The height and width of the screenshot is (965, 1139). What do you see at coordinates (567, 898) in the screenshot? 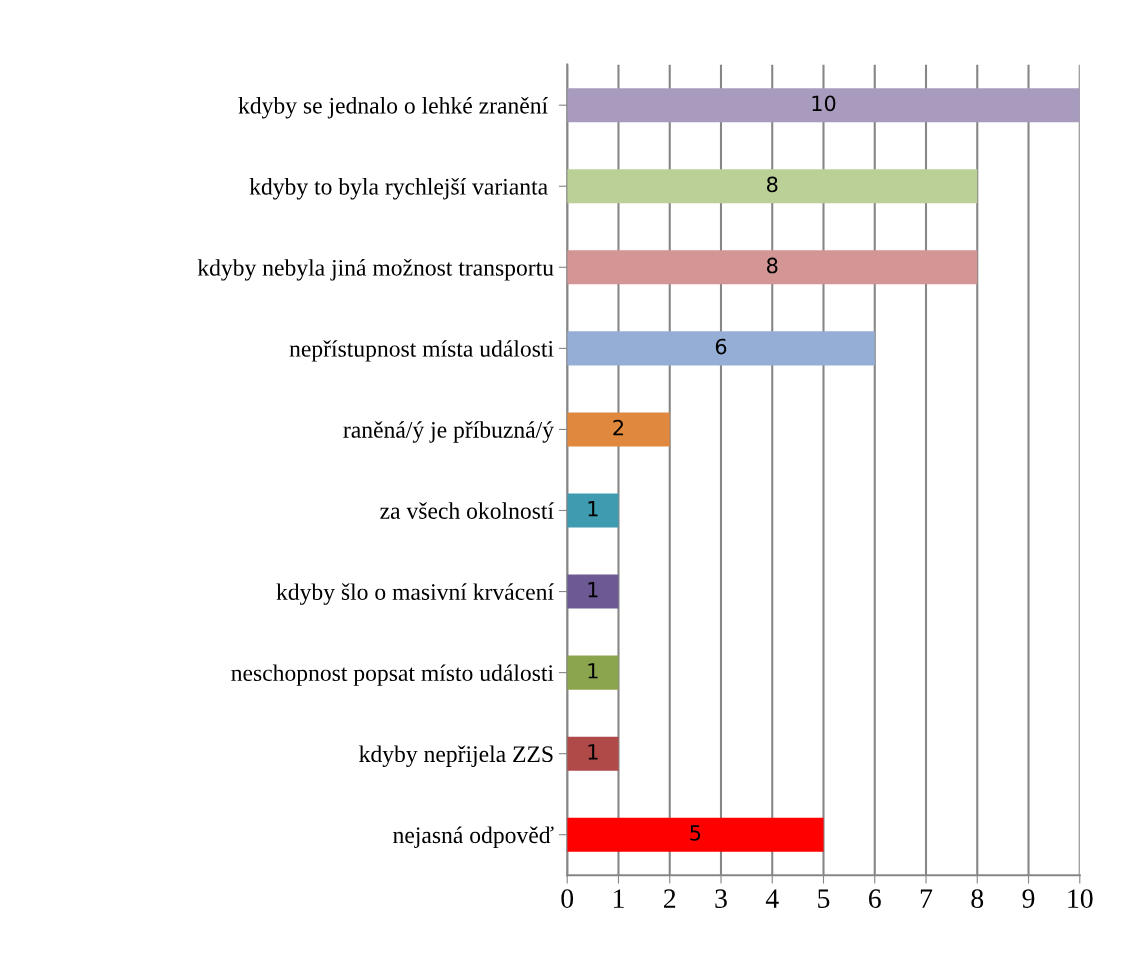
I see `x-tick-label: 0` at bounding box center [567, 898].